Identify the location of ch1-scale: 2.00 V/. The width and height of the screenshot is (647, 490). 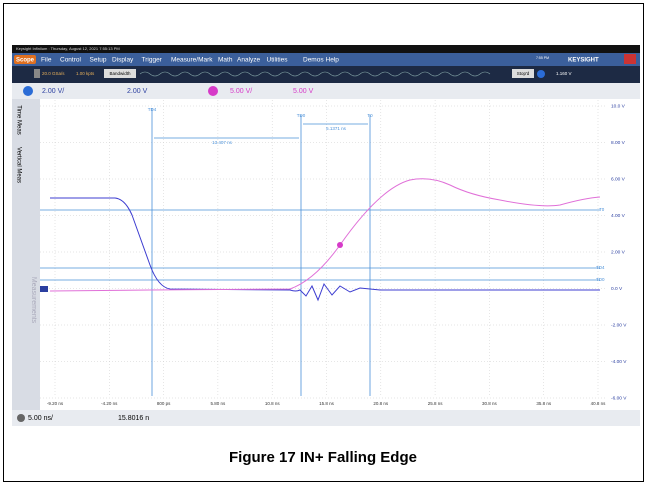
(53, 91).